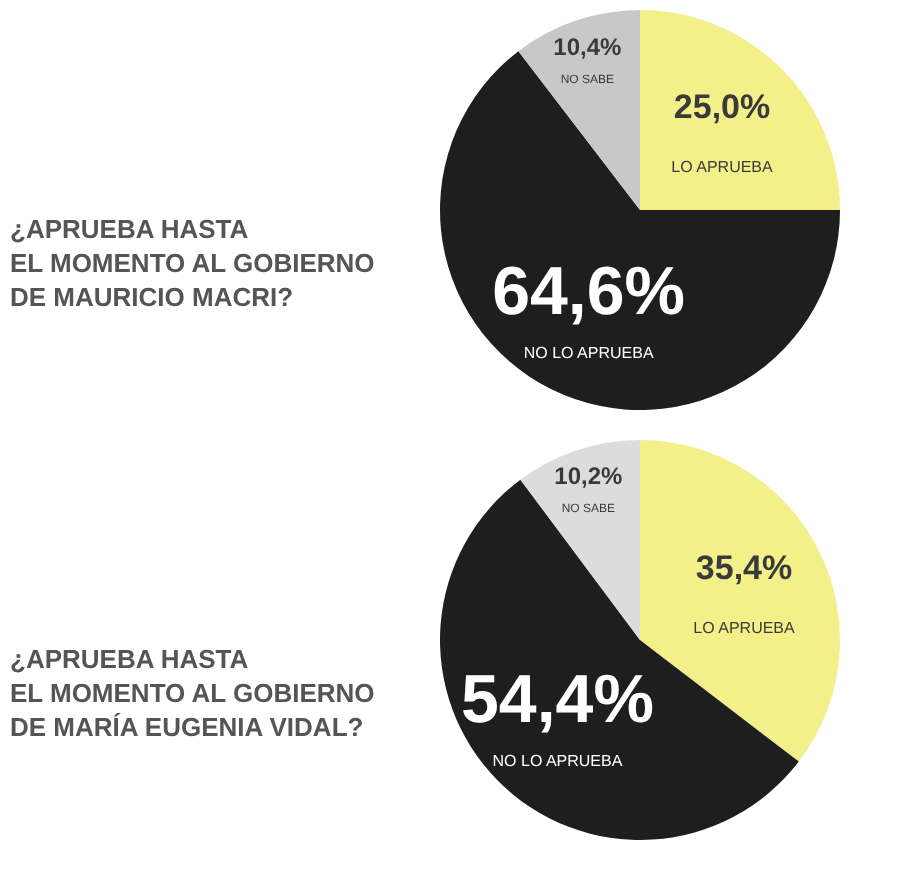  What do you see at coordinates (744, 567) in the screenshot?
I see `data-label: 35,4%` at bounding box center [744, 567].